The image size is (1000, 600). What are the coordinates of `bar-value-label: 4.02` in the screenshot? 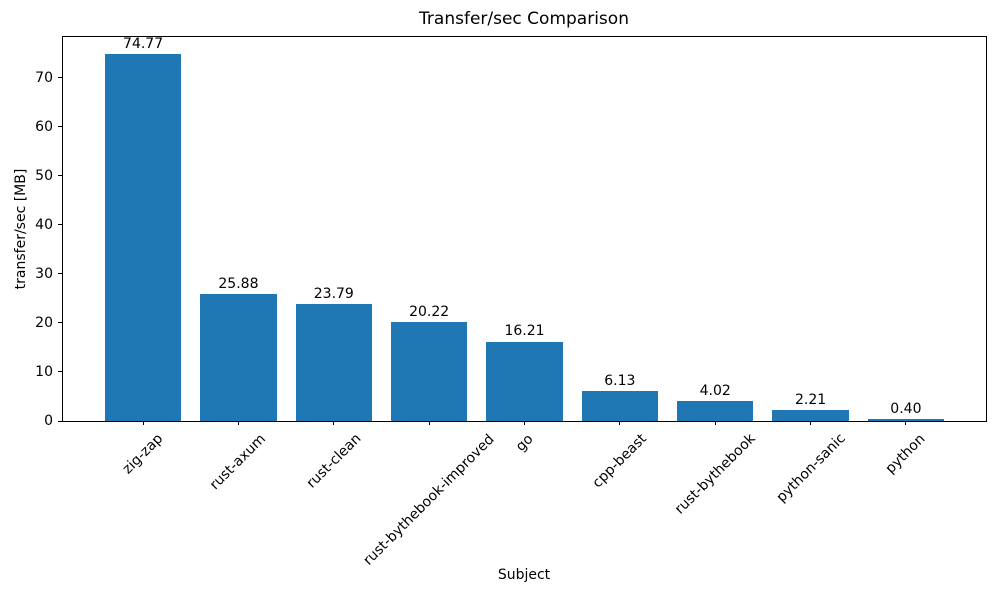 It's located at (715, 391).